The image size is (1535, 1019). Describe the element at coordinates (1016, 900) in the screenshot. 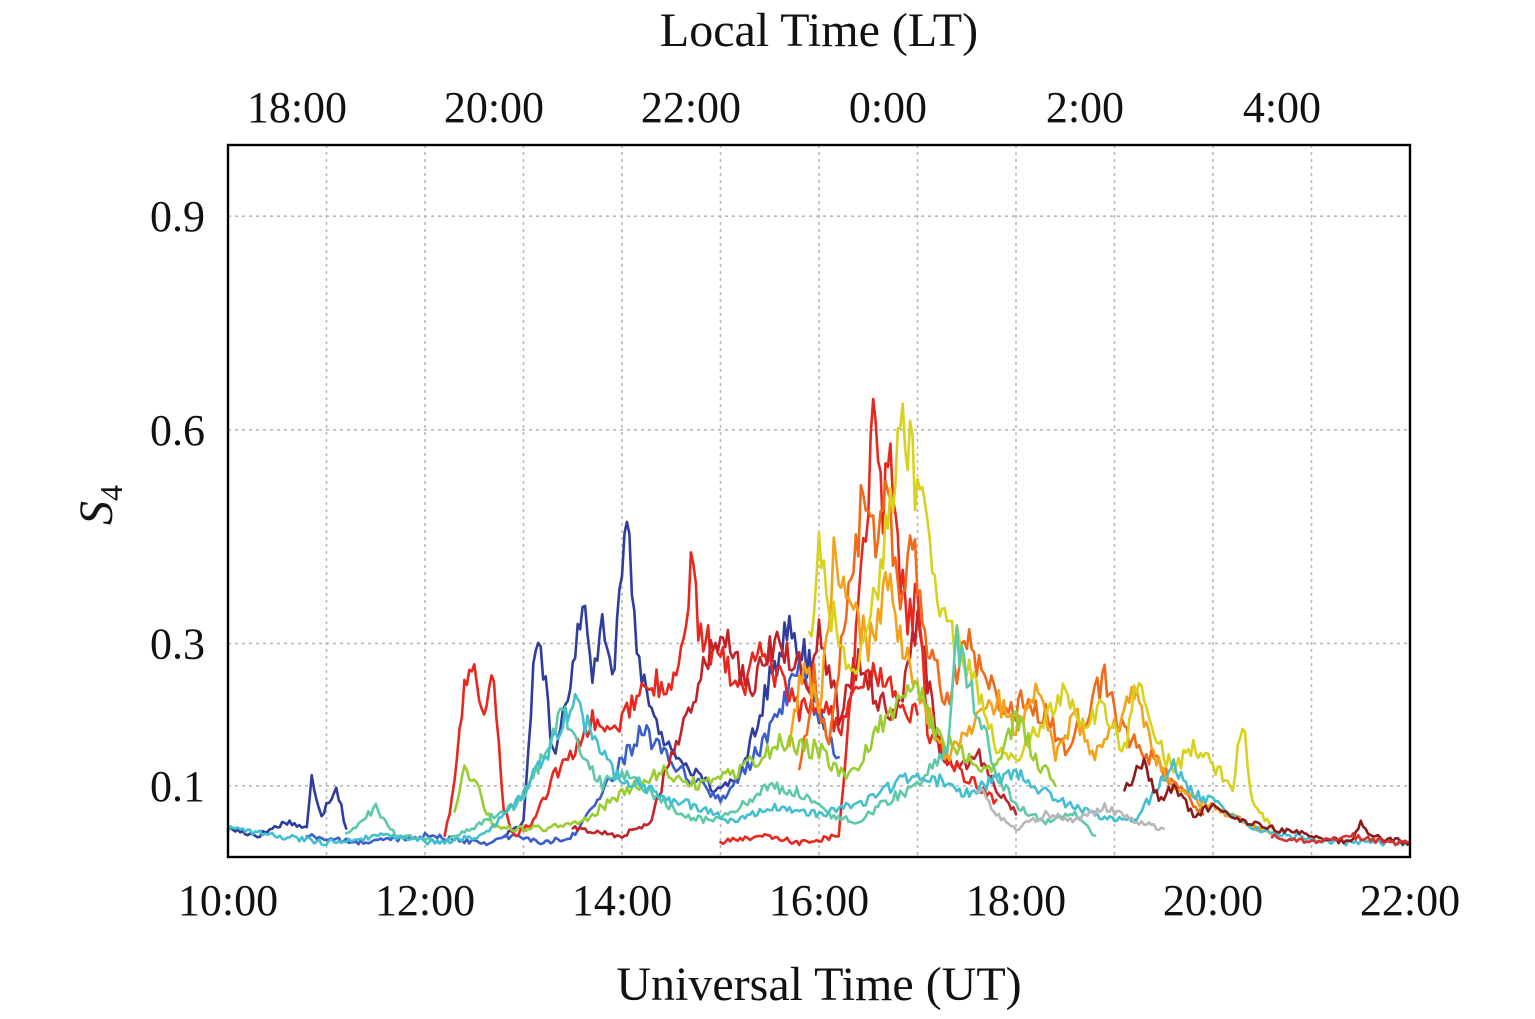

I see `x-tick-label: 18:00` at that location.